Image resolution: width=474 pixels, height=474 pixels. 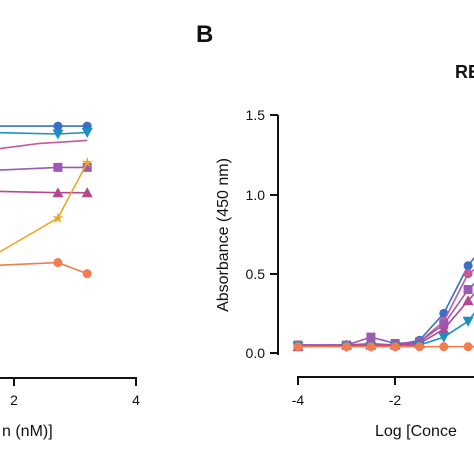 I want to click on panel-b-letter: B, so click(x=204, y=34).